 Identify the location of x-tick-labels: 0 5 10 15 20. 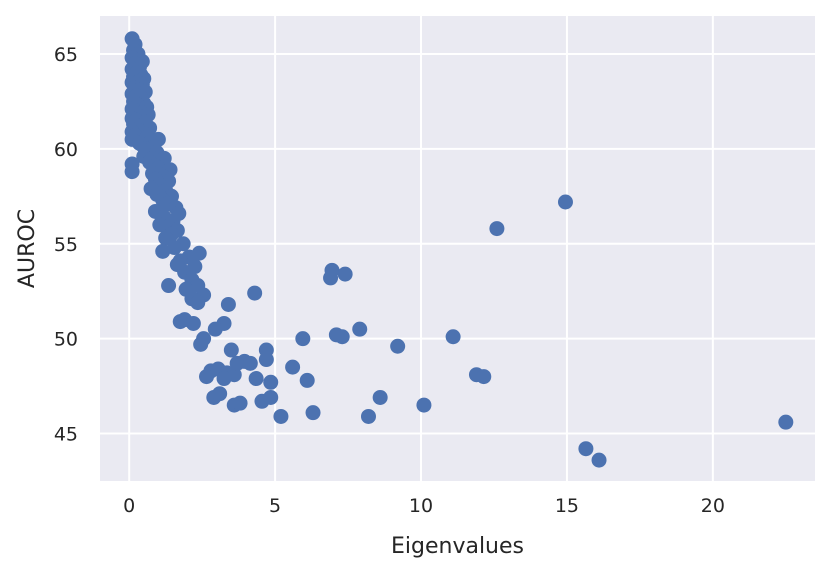
(424, 506).